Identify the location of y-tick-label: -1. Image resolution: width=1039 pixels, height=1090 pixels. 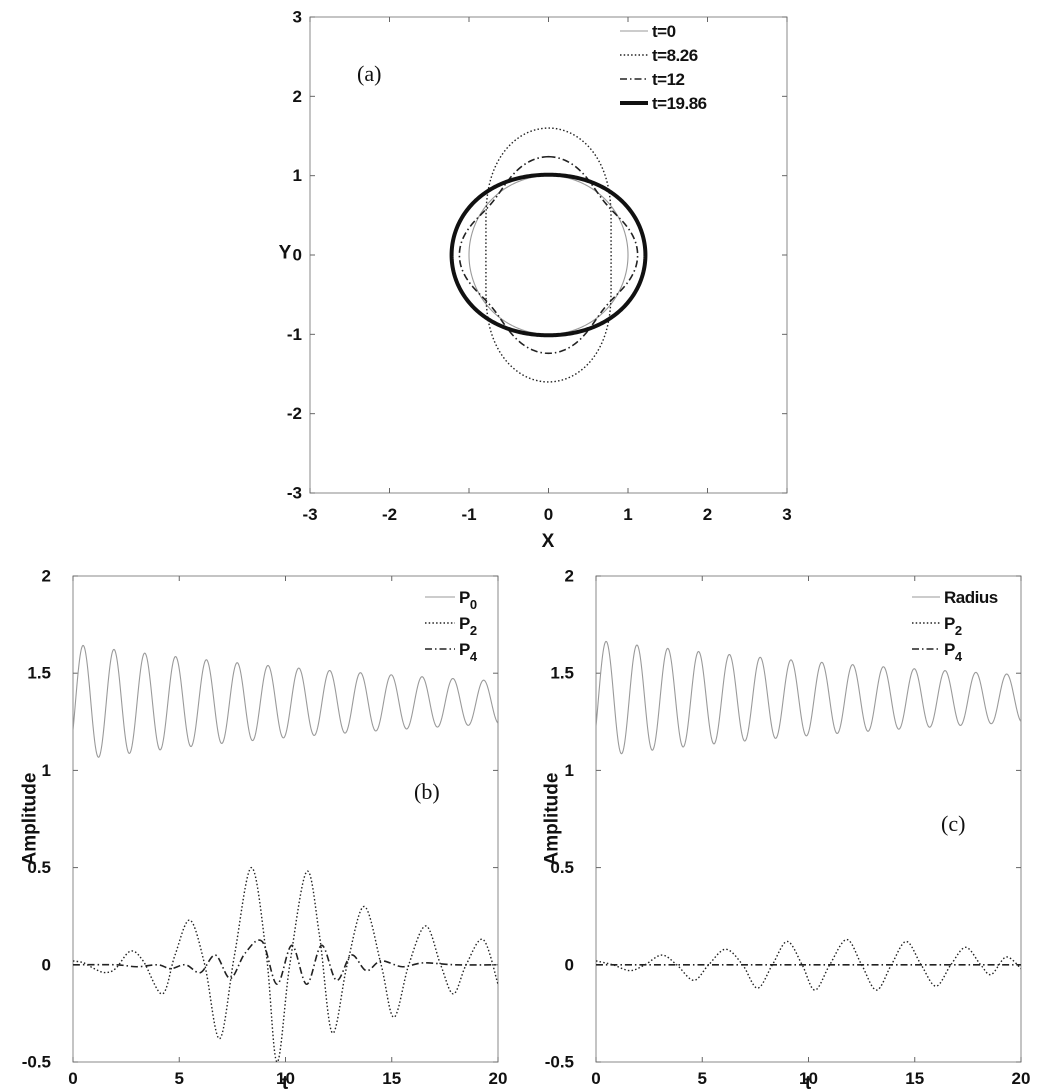
(294, 334).